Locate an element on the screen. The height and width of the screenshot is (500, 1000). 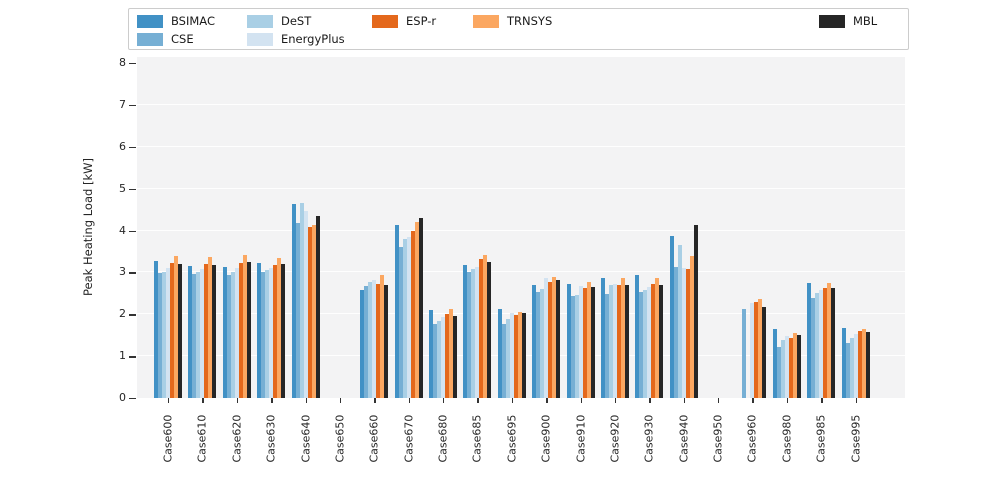
y-tick-label-3: 3 is located at coordinates (122, 272).